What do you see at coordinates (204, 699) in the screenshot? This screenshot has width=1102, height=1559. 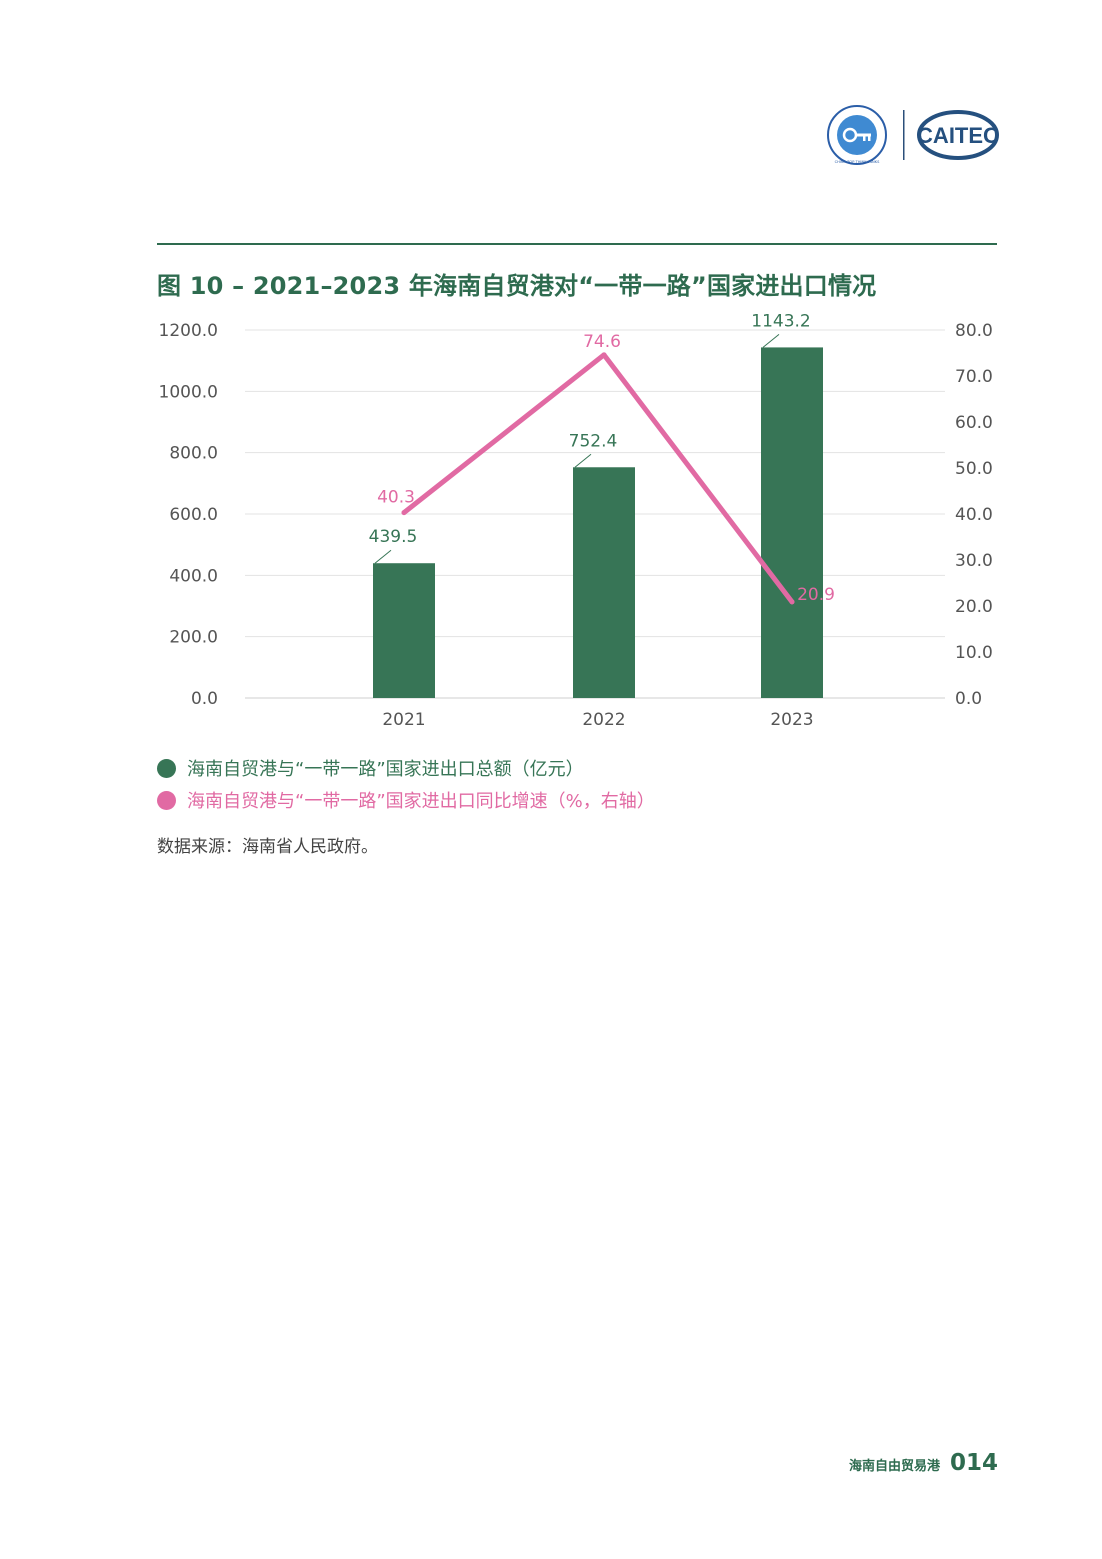 I see `y-left-tick-label: 0.0` at bounding box center [204, 699].